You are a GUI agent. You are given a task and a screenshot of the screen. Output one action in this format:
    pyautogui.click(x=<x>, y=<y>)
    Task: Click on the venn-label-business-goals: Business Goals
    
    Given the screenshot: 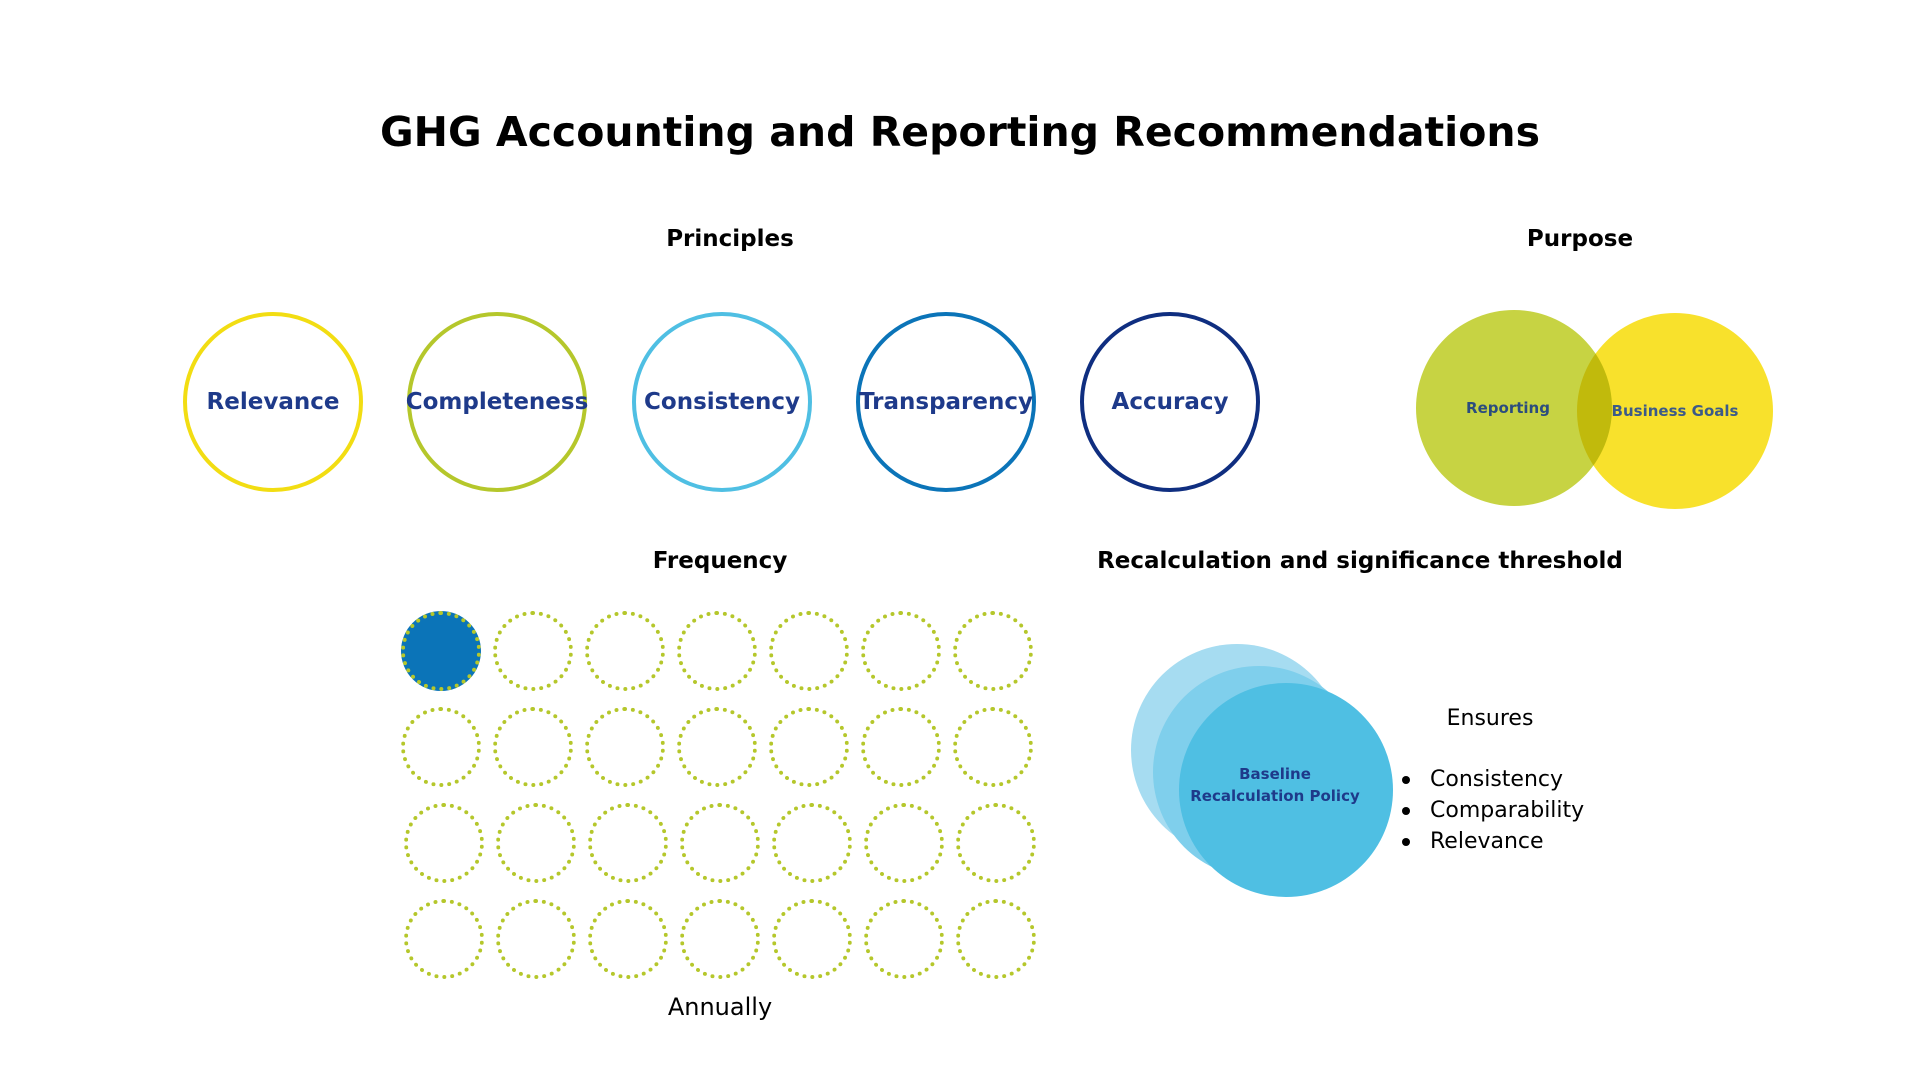 What is the action you would take?
    pyautogui.click(x=1675, y=411)
    